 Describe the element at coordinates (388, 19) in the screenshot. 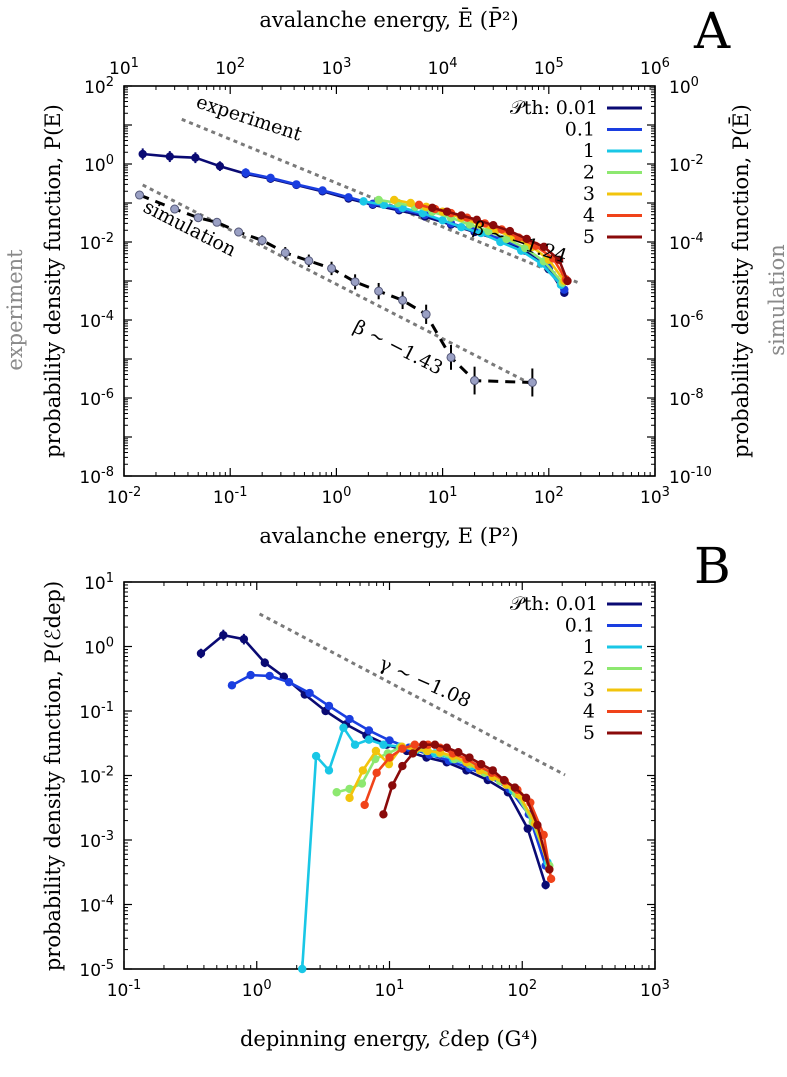

I see `x2-axis-title-a: avalanche energy, Ē (P̄²)` at that location.